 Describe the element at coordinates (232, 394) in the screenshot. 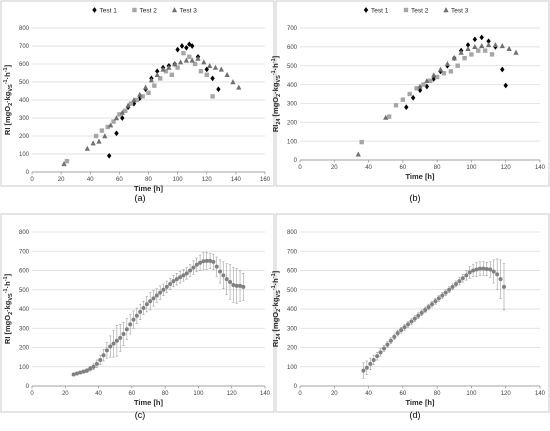

I see `x-tick-label: 120` at that location.